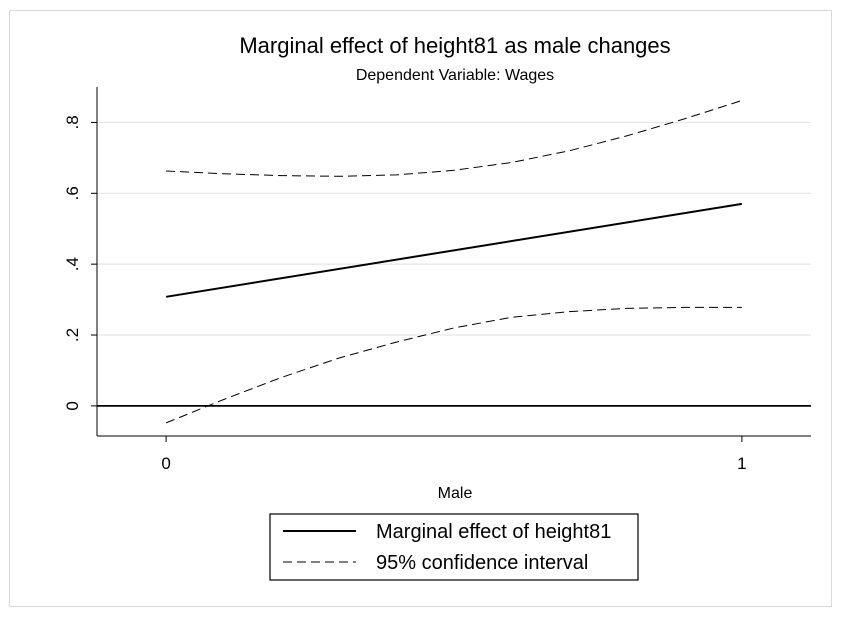  Describe the element at coordinates (455, 75) in the screenshot. I see `chart-subtitle: Dependent Variable: Wages` at that location.